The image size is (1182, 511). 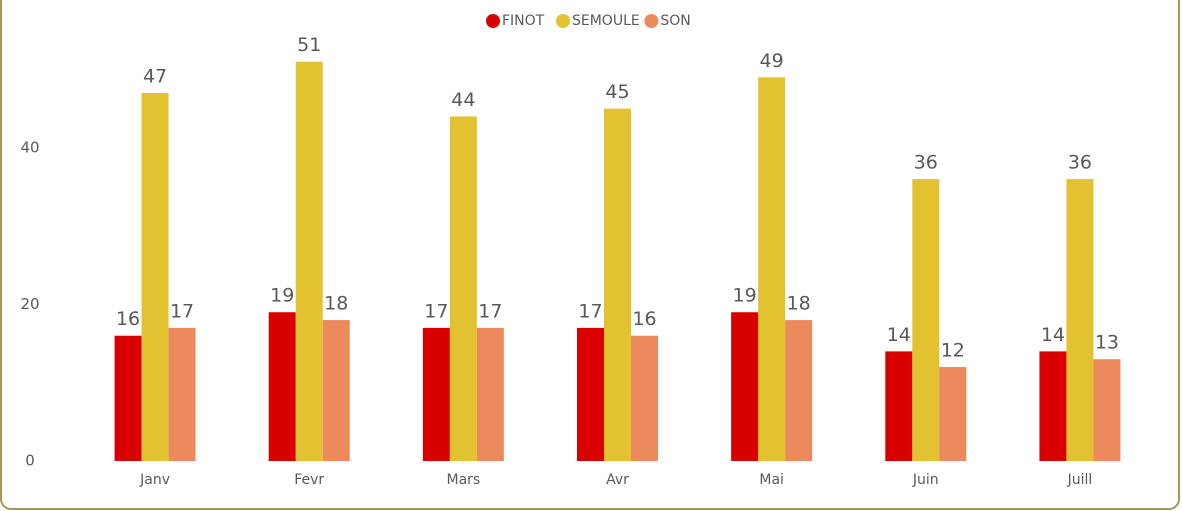 I want to click on data-label: 45, so click(x=617, y=92).